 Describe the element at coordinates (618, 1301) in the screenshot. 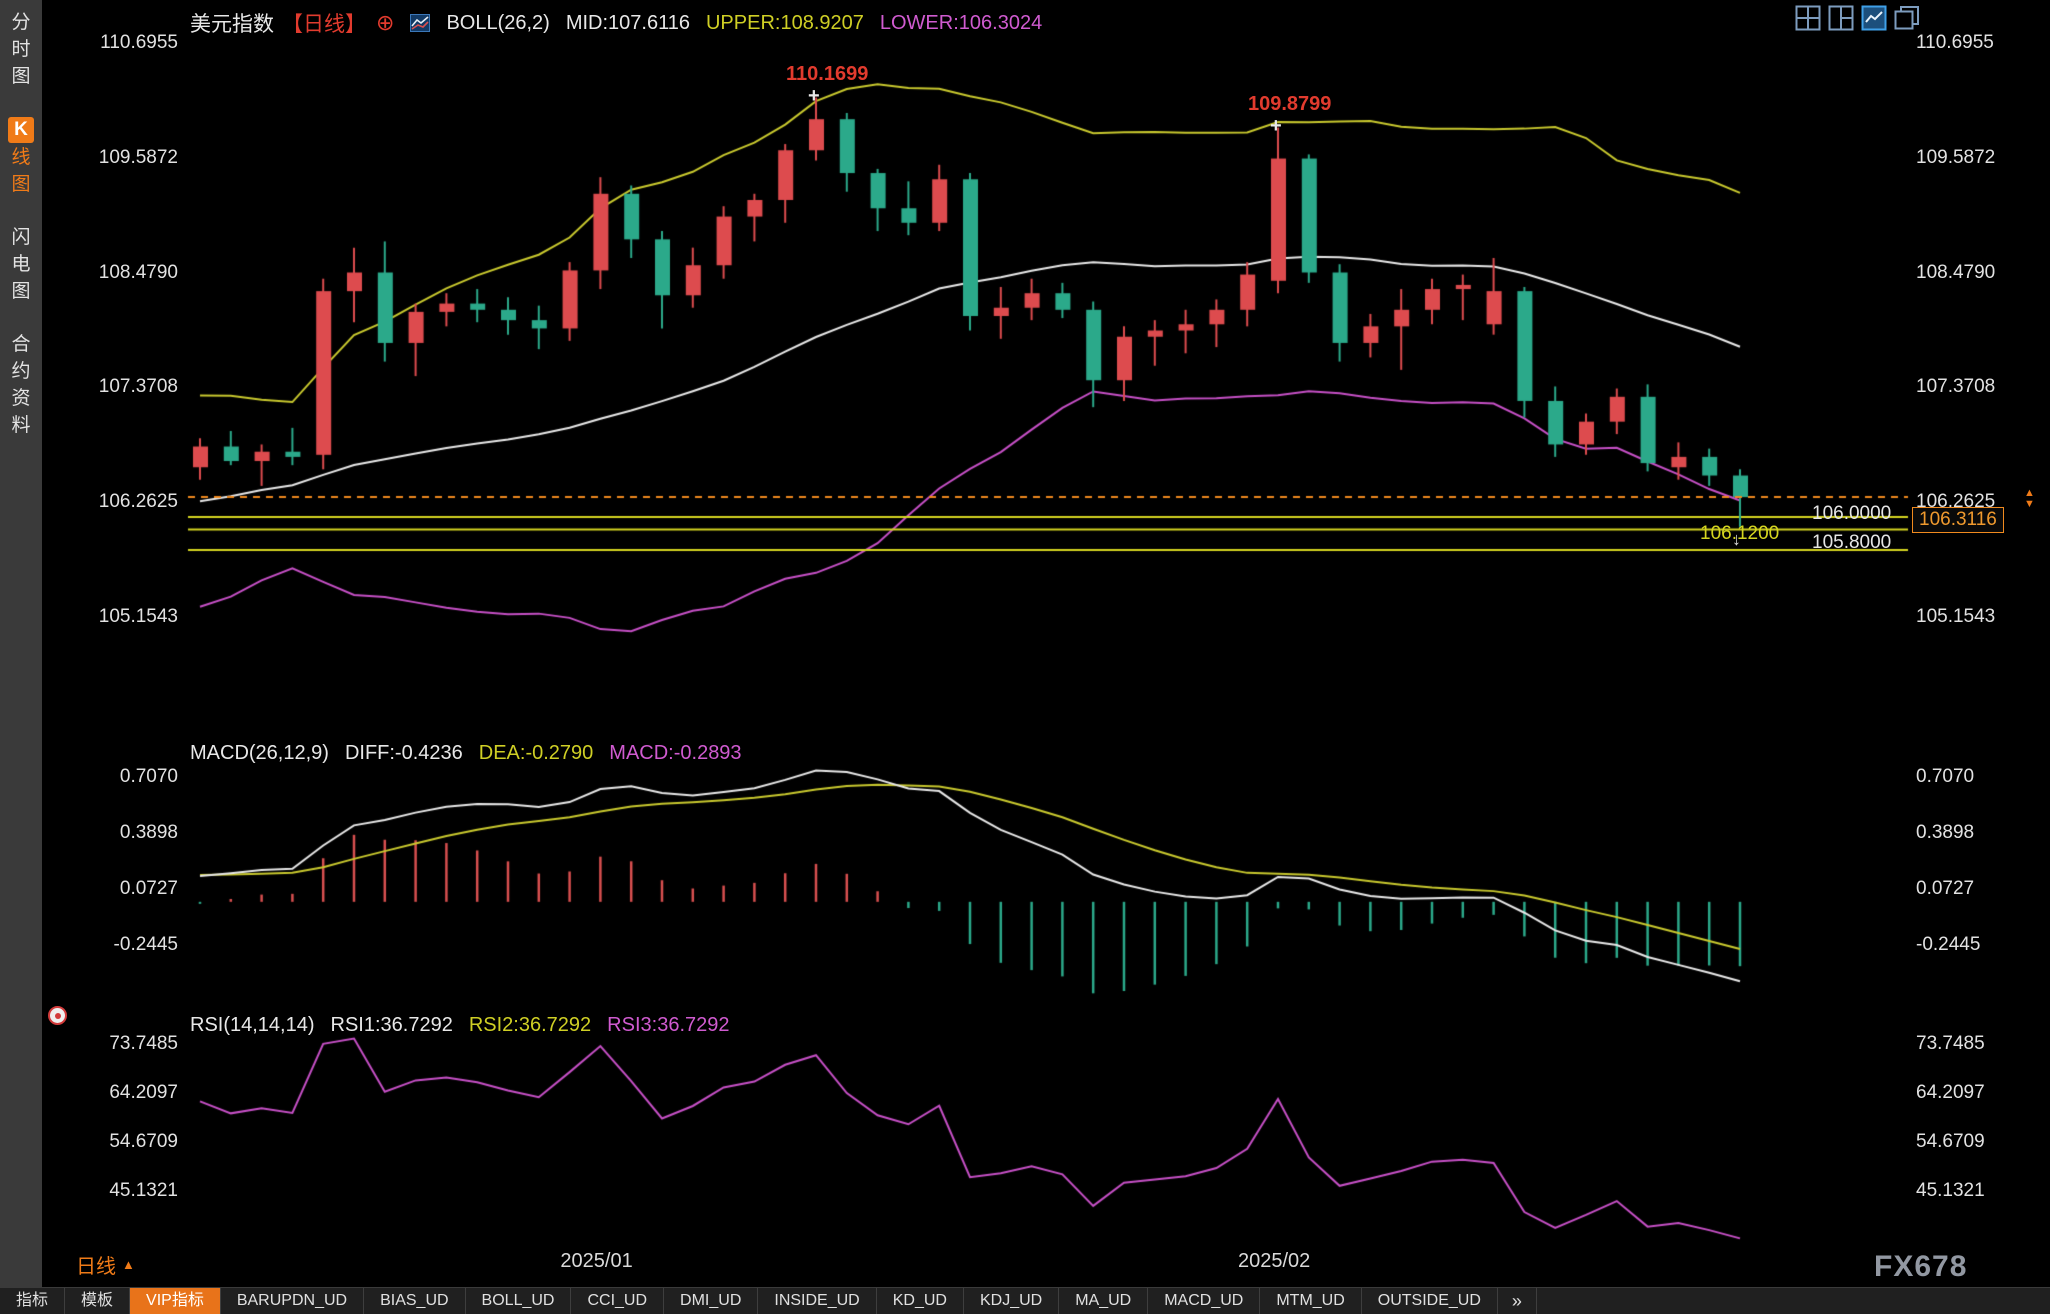

I see `bottom-tab-6: CCI_UD` at that location.